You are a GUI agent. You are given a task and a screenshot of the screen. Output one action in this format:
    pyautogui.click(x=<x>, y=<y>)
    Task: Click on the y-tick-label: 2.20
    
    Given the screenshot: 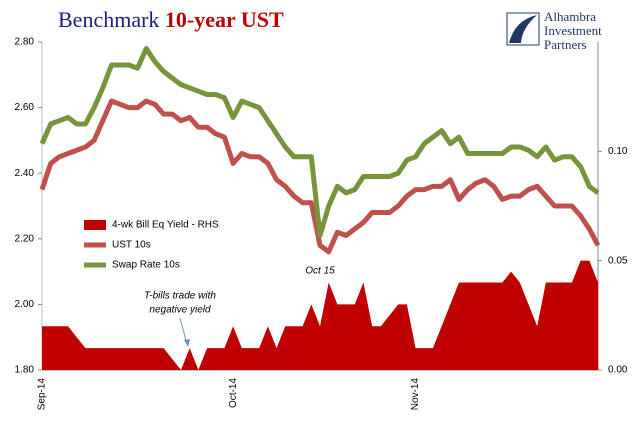 What is the action you would take?
    pyautogui.click(x=25, y=238)
    